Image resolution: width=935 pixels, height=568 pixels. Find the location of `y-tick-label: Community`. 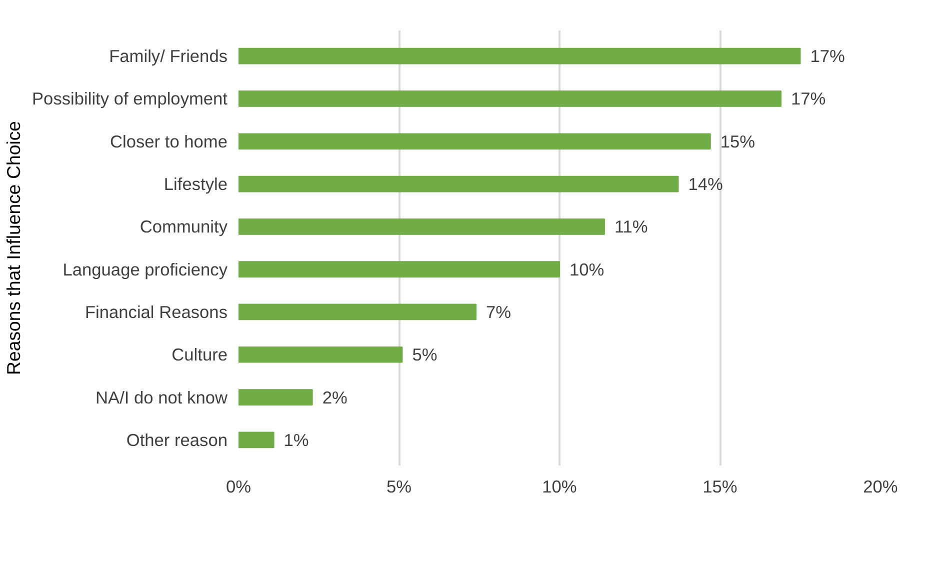

y-tick-label: Community is located at coordinates (184, 226).